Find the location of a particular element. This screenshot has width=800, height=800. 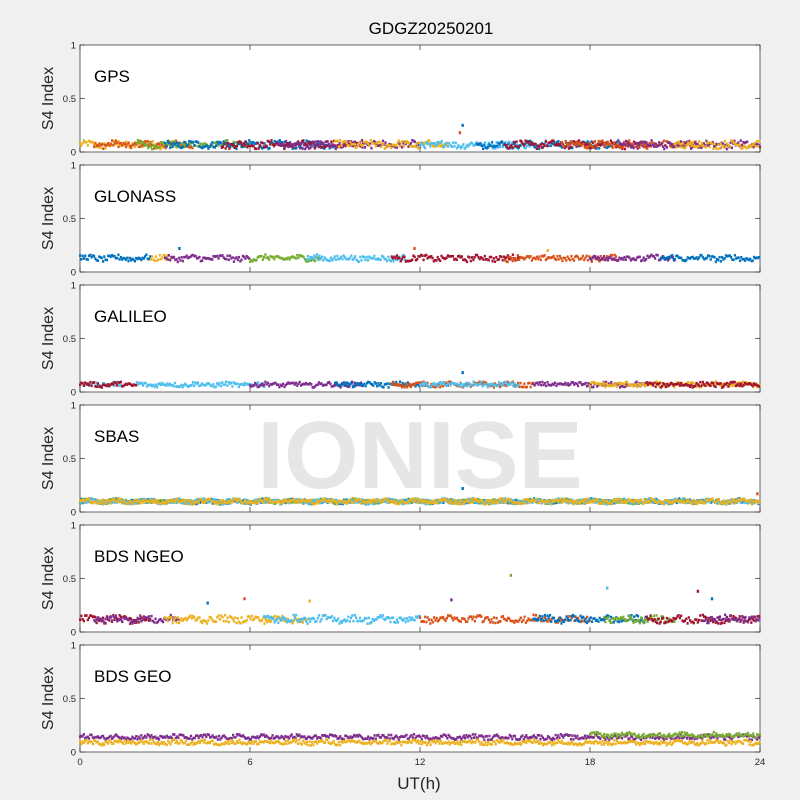

y-axis-label: S4 Index is located at coordinates (48, 218).